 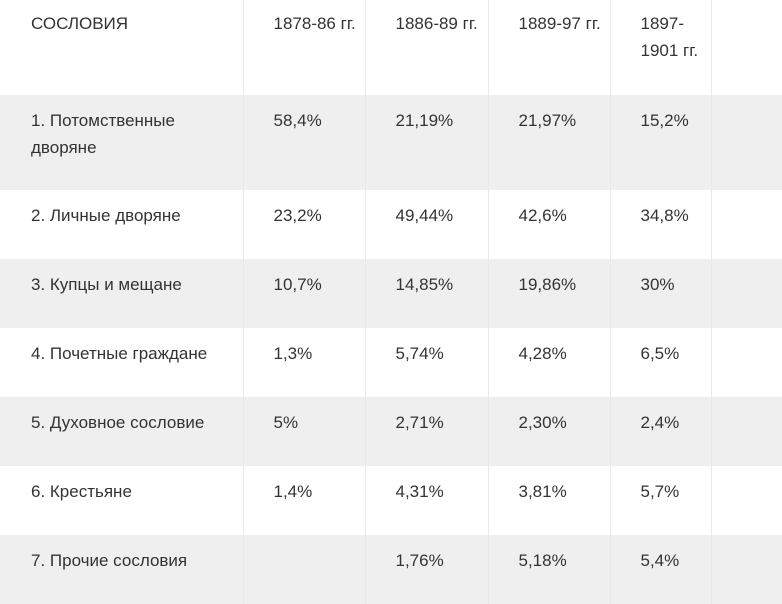 I want to click on cell-value: 58,4%, so click(x=304, y=142).